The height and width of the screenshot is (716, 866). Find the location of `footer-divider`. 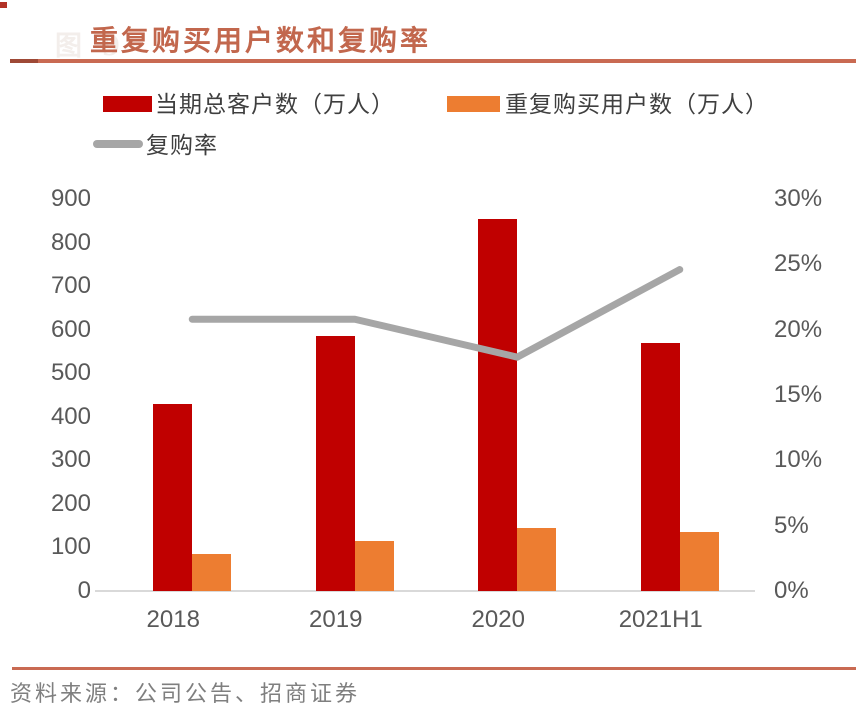

footer-divider is located at coordinates (434, 668).